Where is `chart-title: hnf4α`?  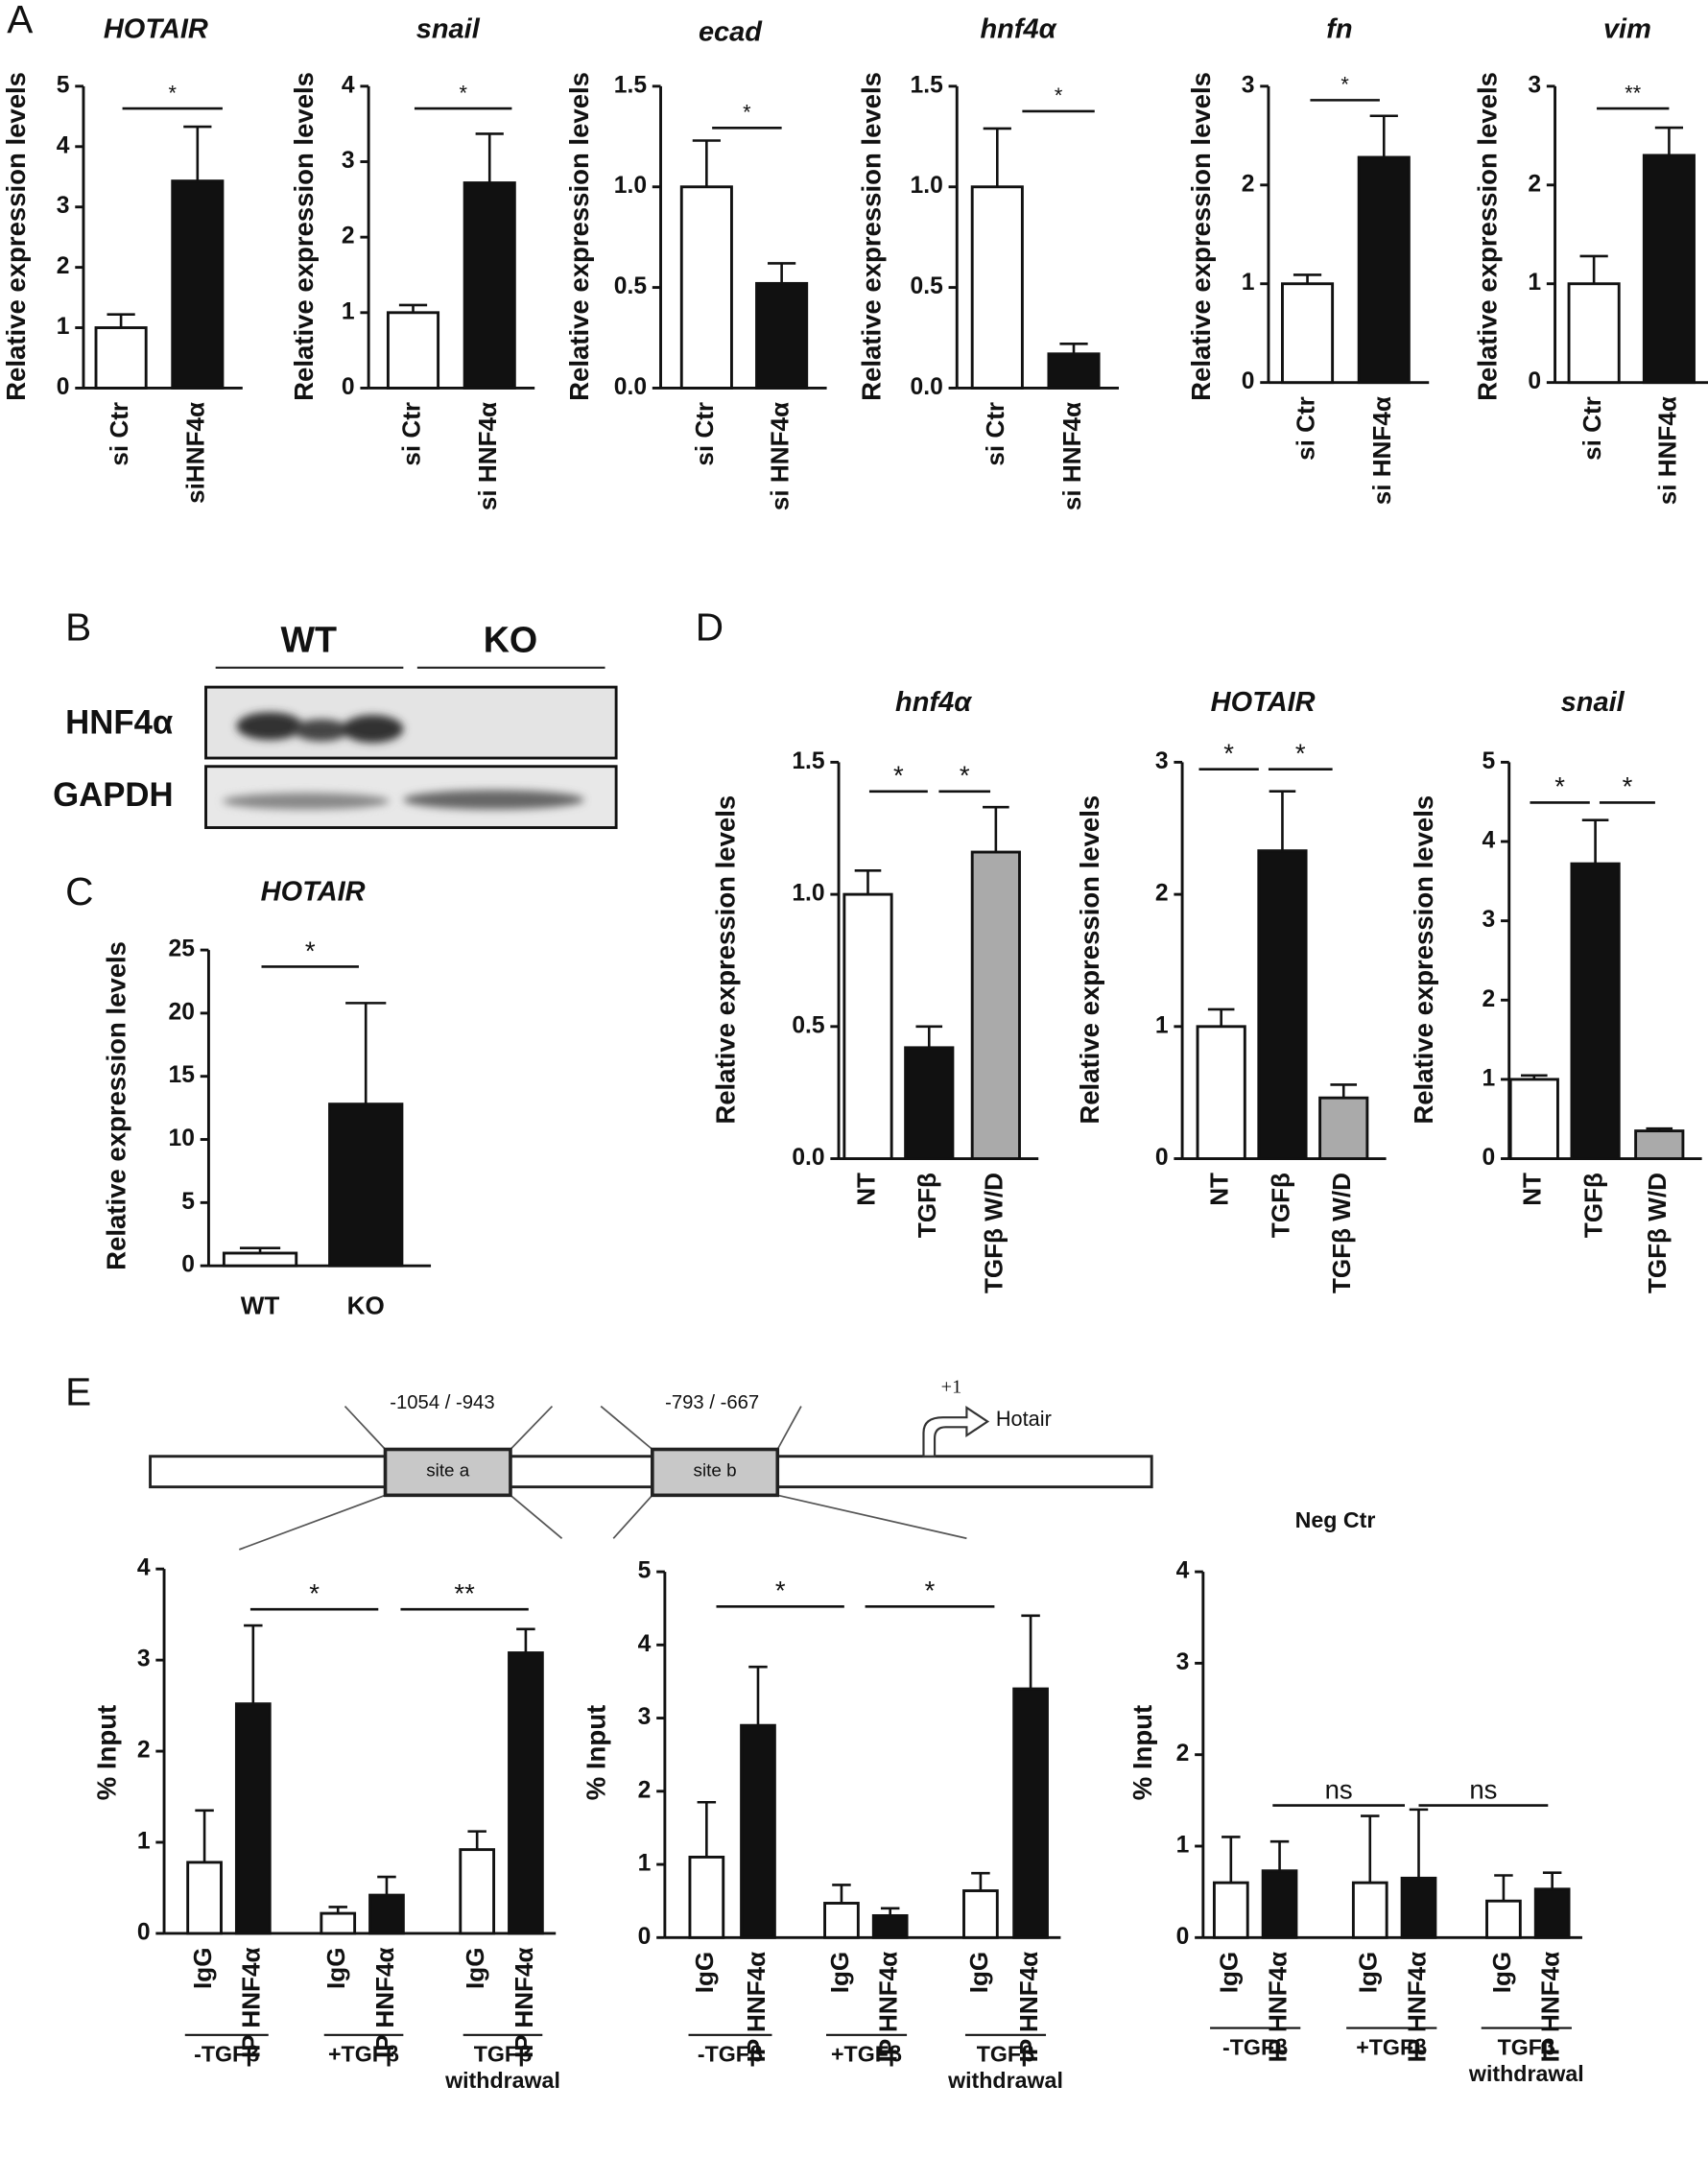
chart-title: hnf4α is located at coordinates (1018, 29).